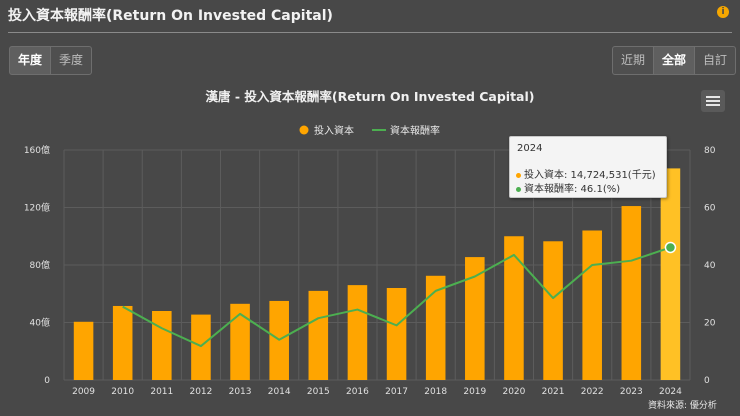  Describe the element at coordinates (201, 347) in the screenshot. I see `bar-2012` at that location.